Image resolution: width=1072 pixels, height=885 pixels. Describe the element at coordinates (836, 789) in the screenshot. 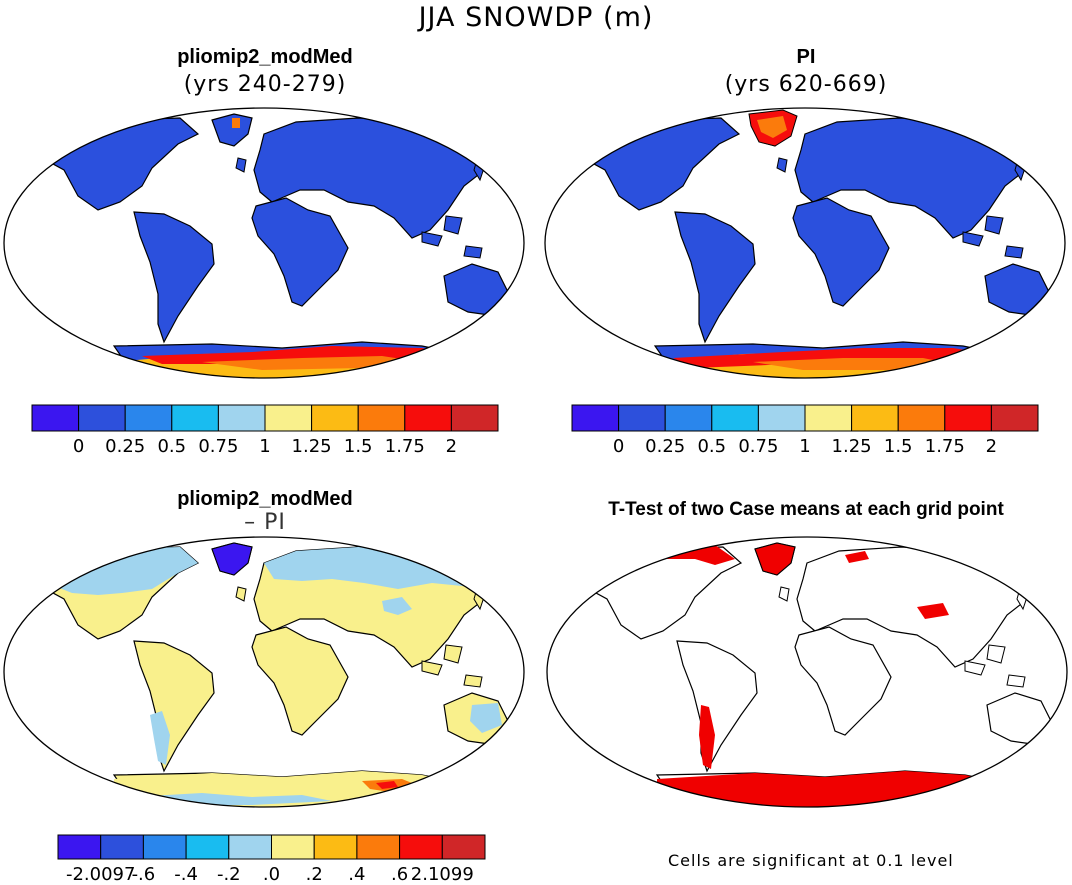

I see `sig-antarctica` at that location.